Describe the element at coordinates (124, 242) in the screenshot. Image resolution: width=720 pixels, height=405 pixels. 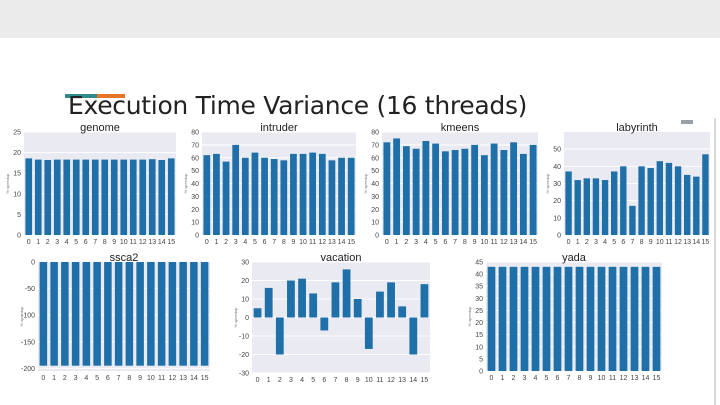
I see `x-tick-label: 10` at that location.